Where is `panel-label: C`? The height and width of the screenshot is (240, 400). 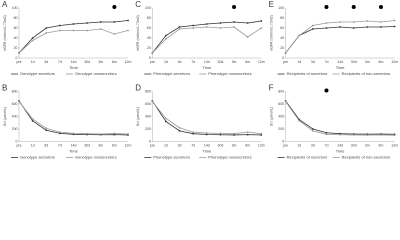 panel-label: C is located at coordinates (138, 4).